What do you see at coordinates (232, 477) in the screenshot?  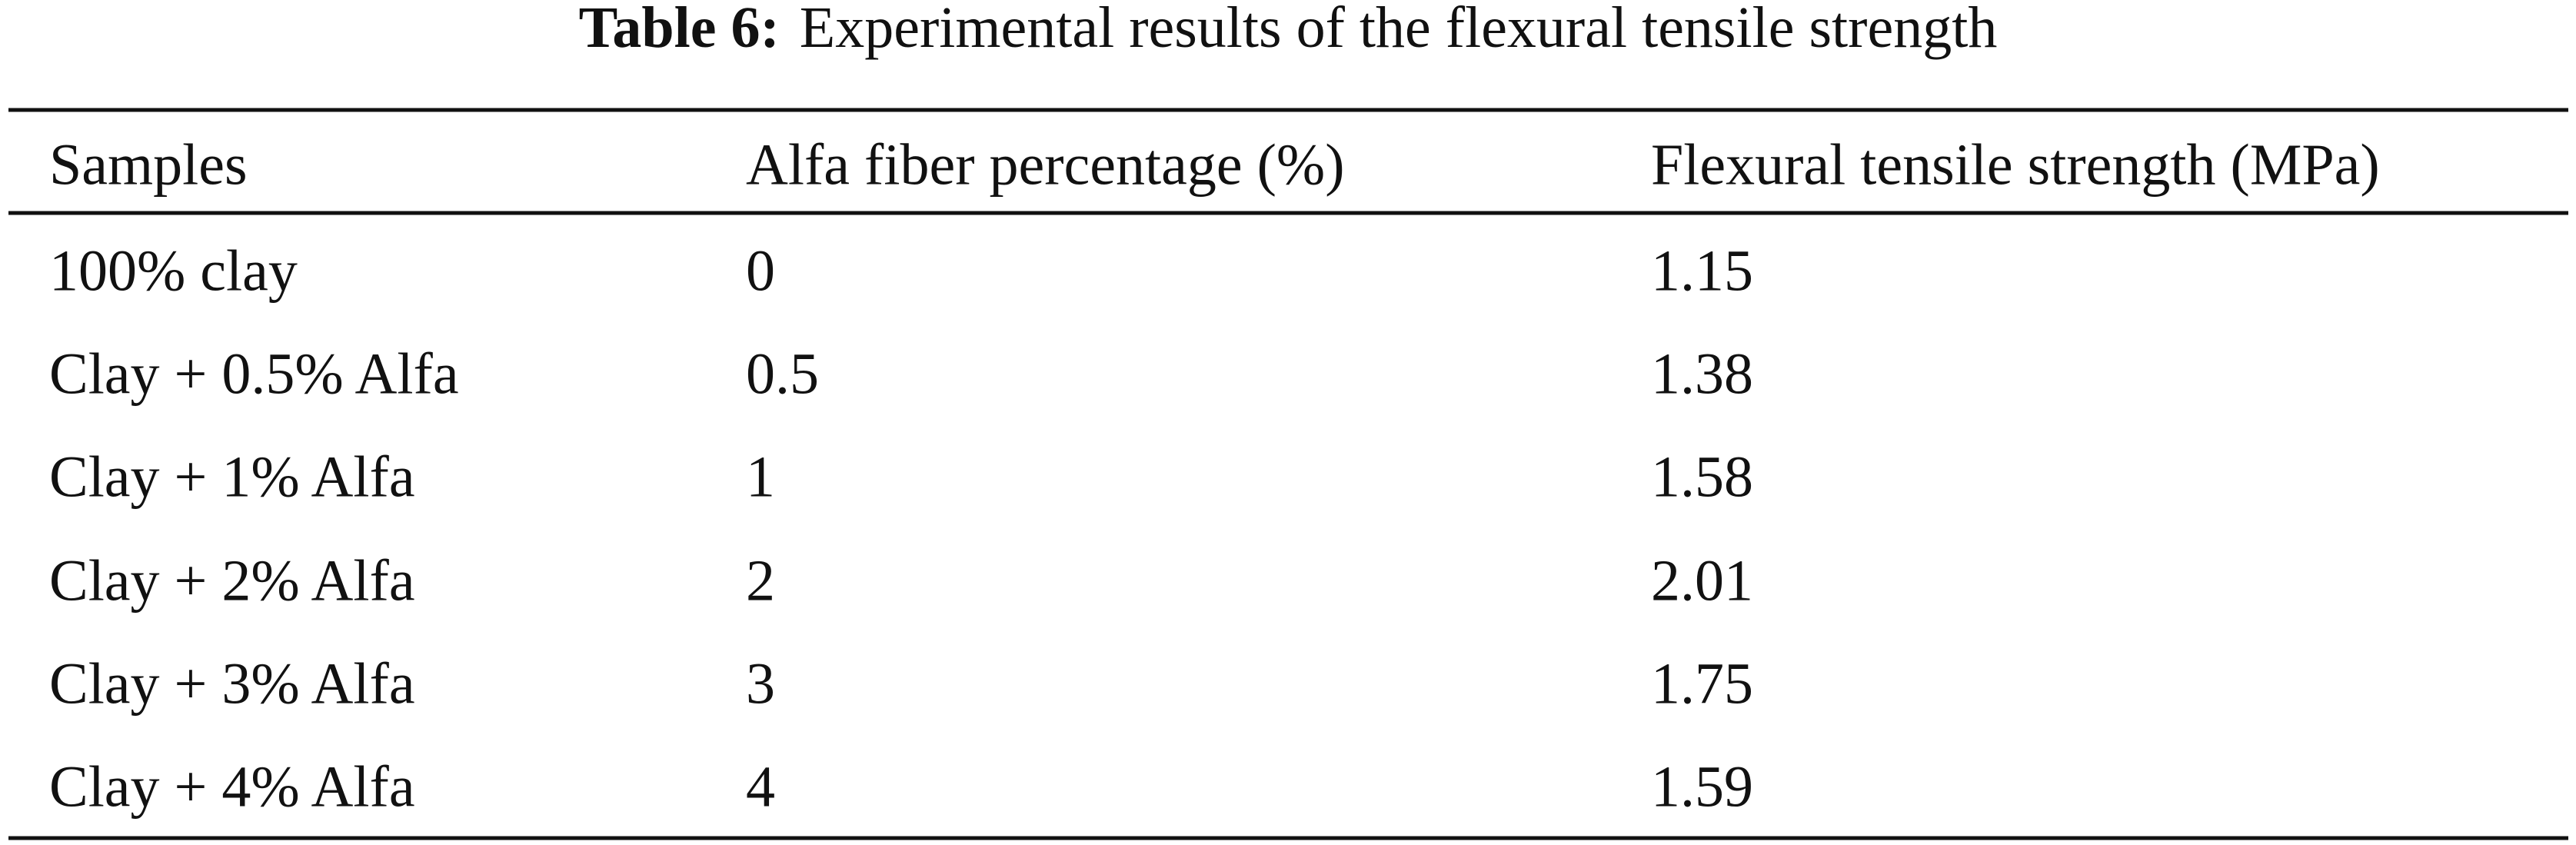 I see `table-cell: Clay + 1% Alfa` at bounding box center [232, 477].